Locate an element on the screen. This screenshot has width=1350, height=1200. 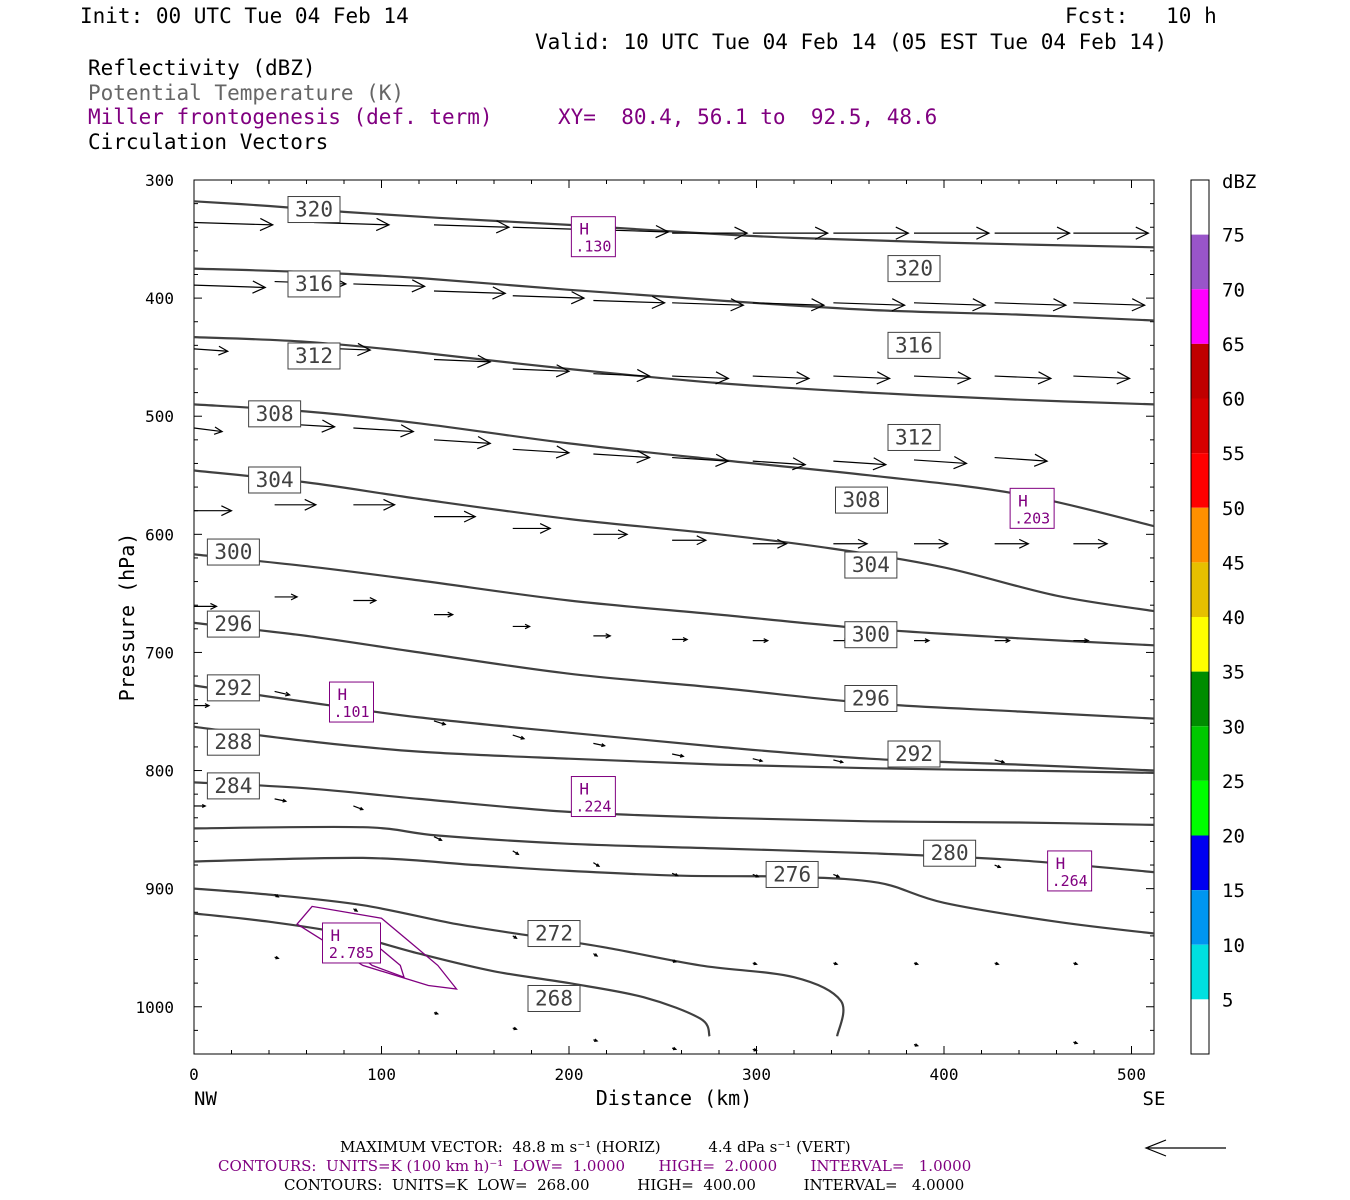
fronto-max: H.224 is located at coordinates (593, 797).